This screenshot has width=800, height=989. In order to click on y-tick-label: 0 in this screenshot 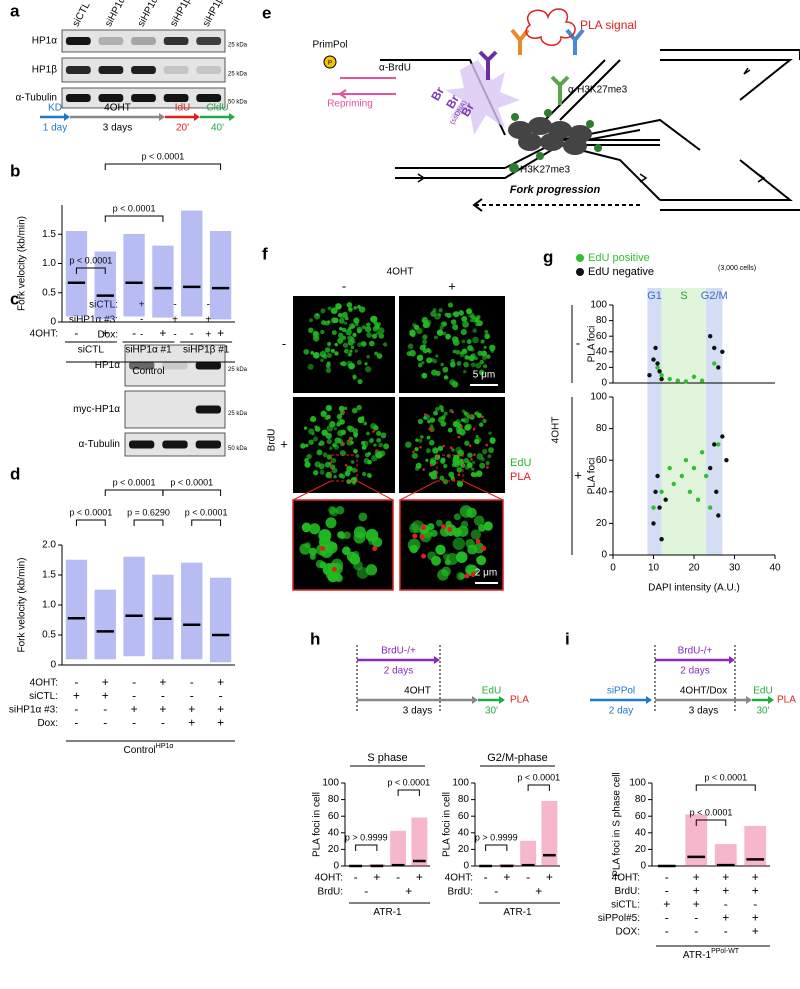, I will do `click(336, 866)`.